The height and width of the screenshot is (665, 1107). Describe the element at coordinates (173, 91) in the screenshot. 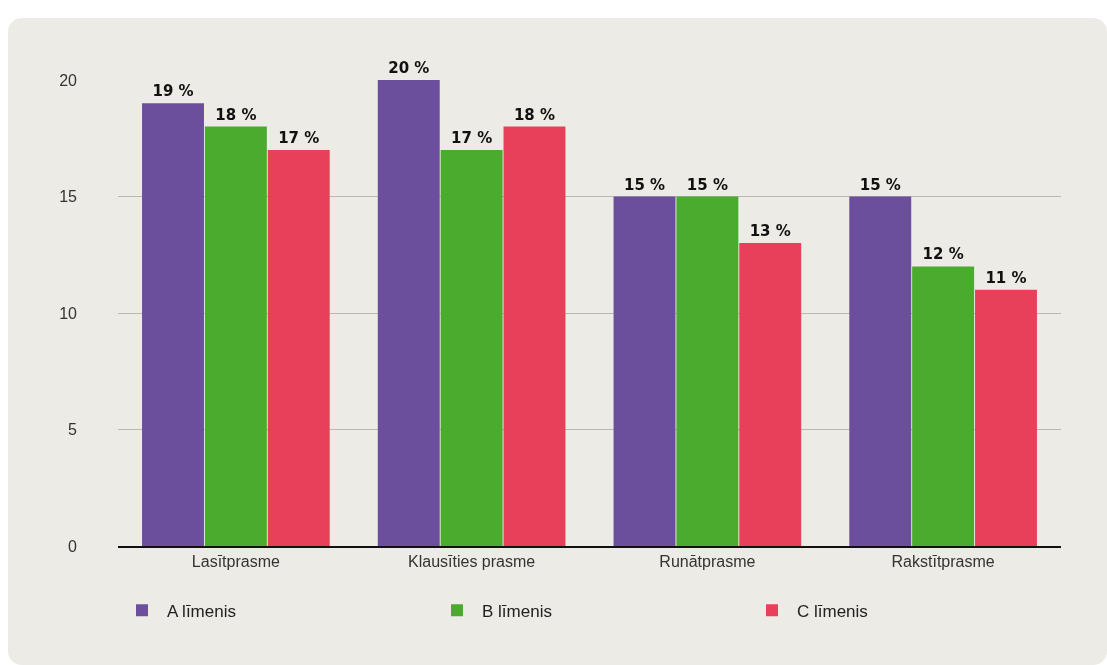

I see `data-label: 19 %` at that location.